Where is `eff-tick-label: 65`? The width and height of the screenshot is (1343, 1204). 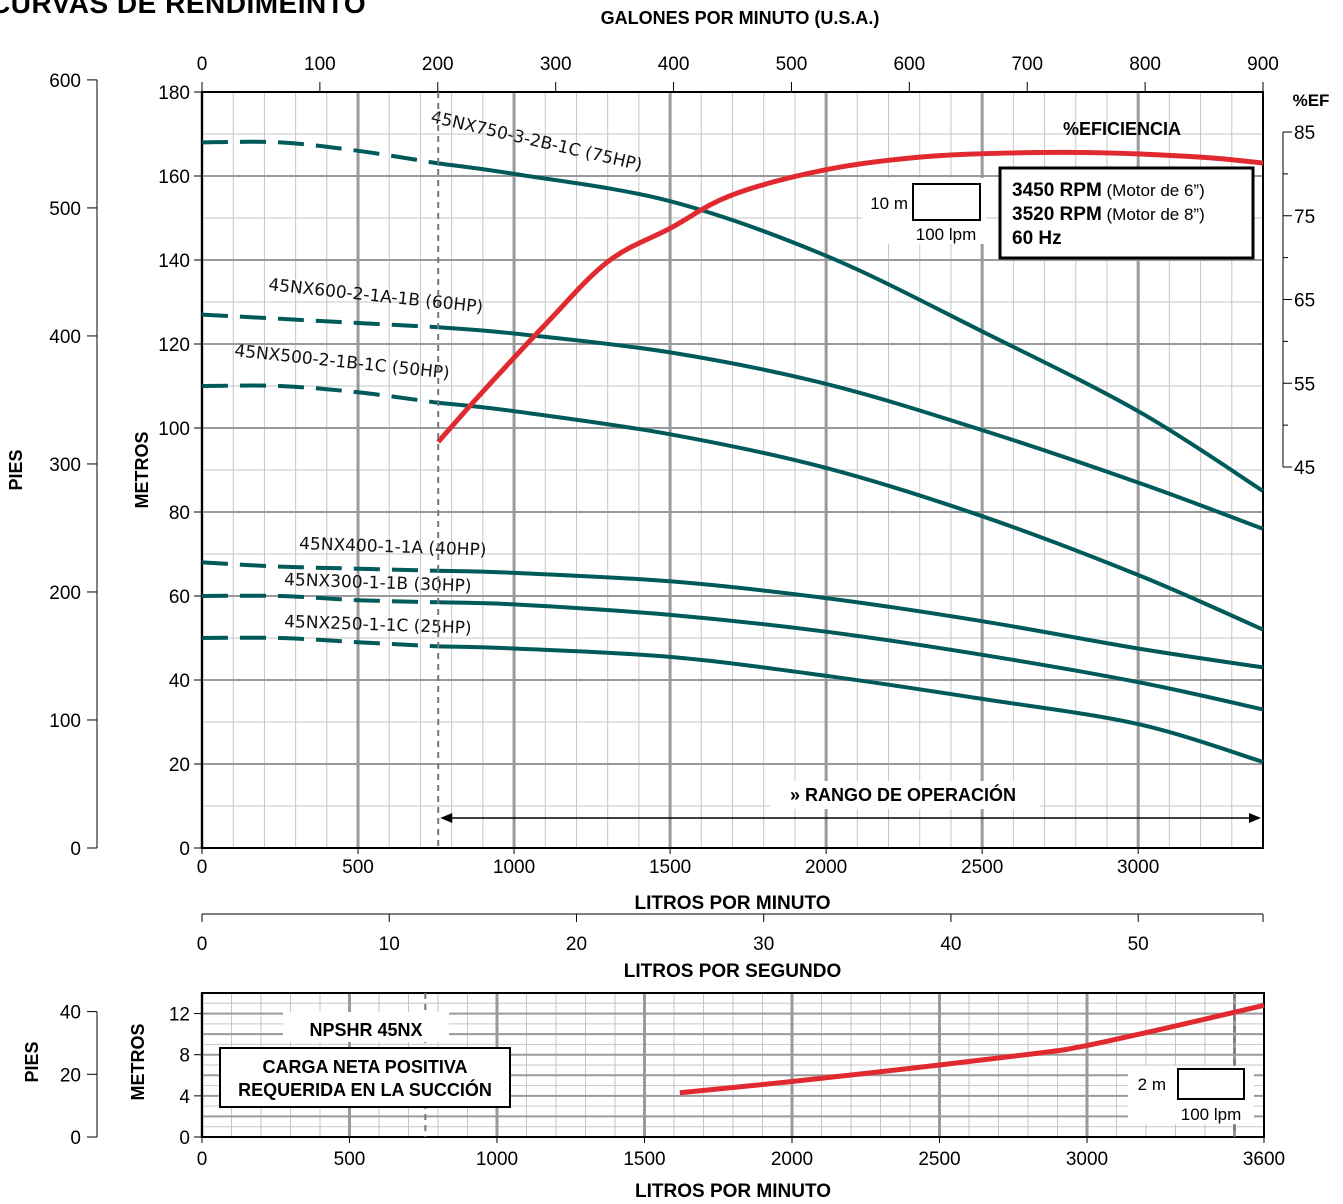 eff-tick-label: 65 is located at coordinates (1304, 301).